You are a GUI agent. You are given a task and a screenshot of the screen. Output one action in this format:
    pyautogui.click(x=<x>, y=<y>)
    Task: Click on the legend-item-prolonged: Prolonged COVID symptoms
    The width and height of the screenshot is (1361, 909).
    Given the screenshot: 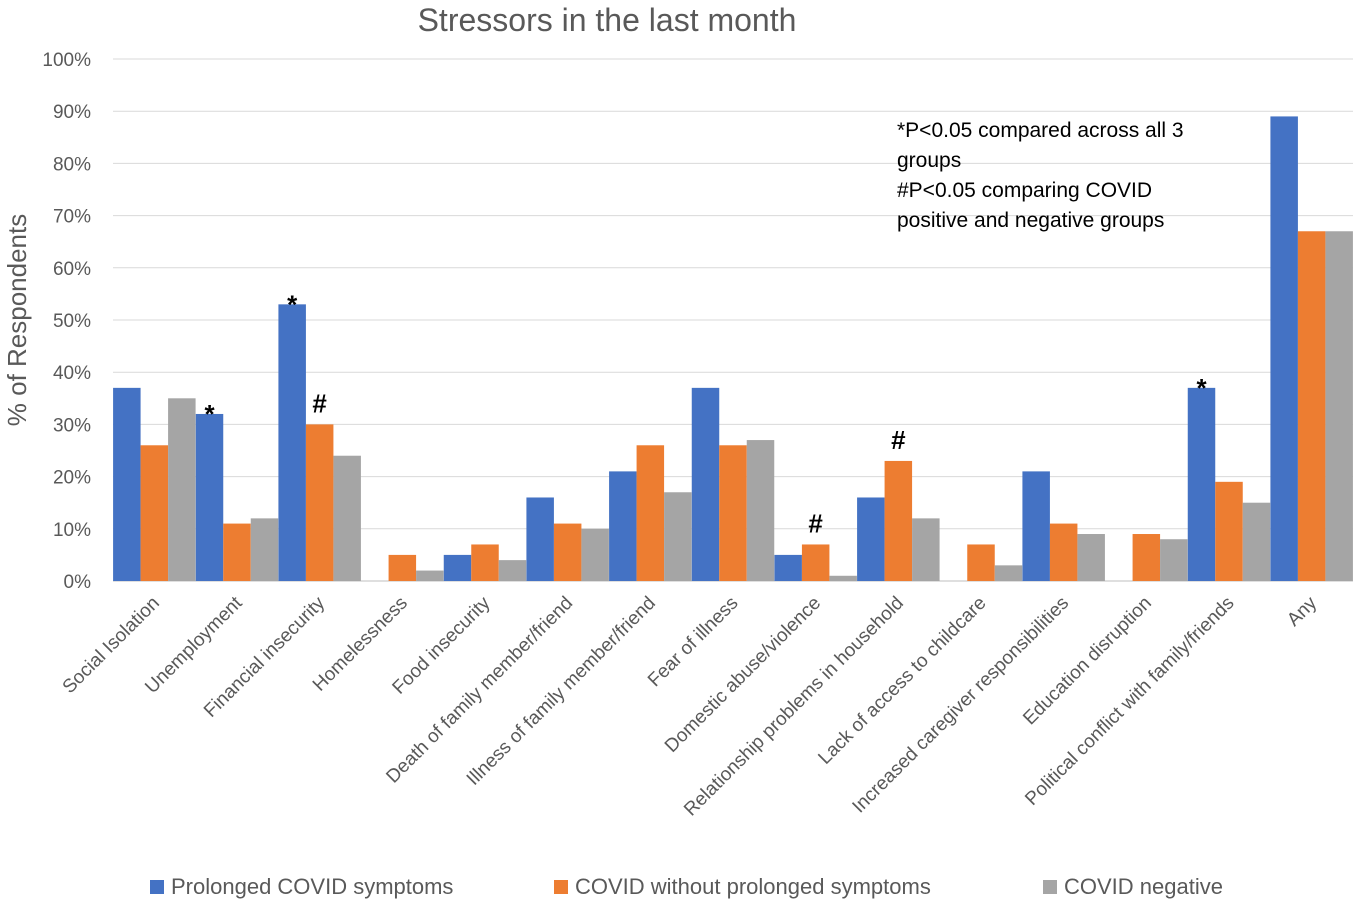 What is the action you would take?
    pyautogui.click(x=301, y=887)
    